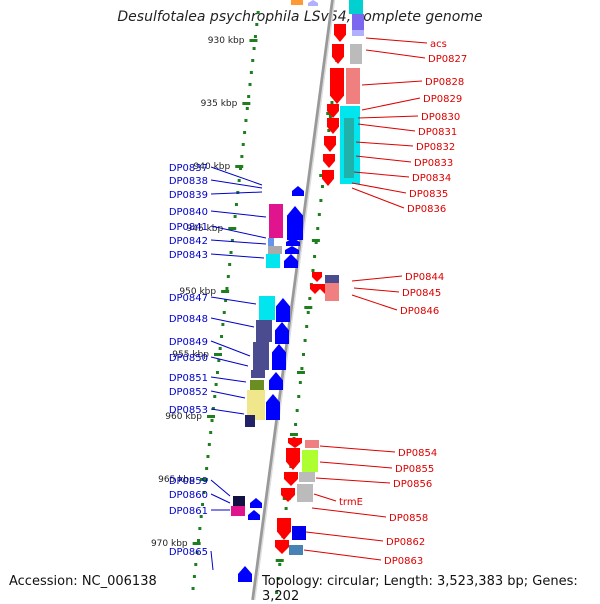  What do you see at coordinates (403, 561) in the screenshot?
I see `gene-label-right: DP0863` at bounding box center [403, 561].